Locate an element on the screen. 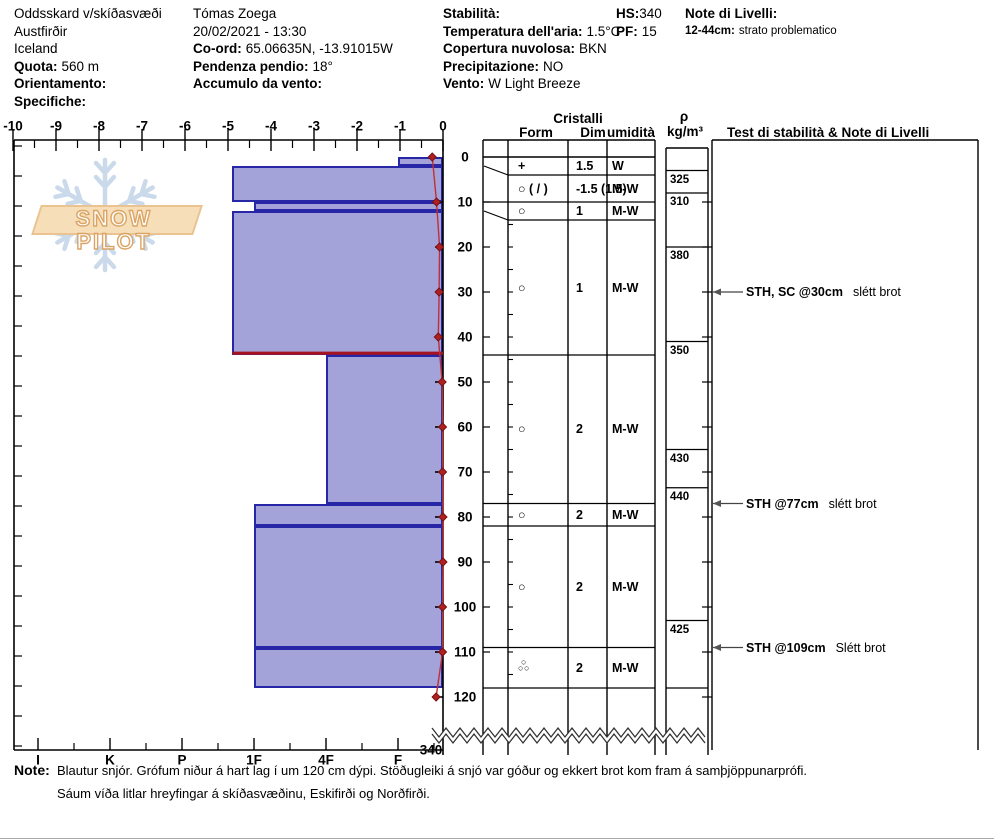 This screenshot has width=994, height=840. observation-datetime: 20/02/2021 - 13:30 is located at coordinates (250, 31).